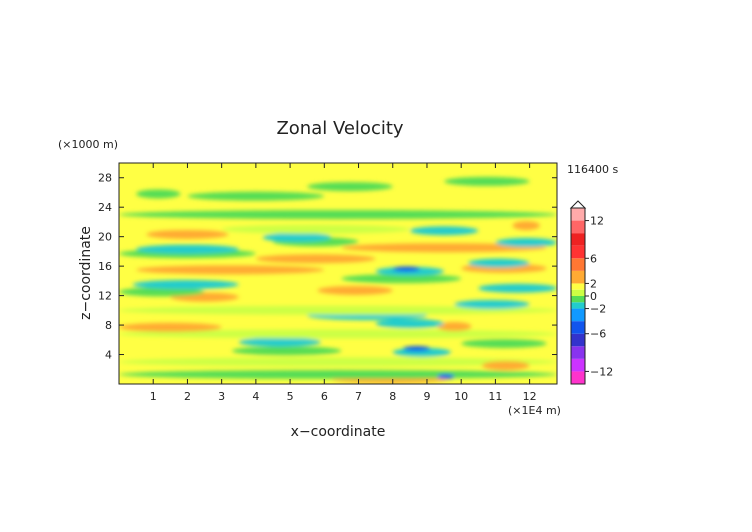 This screenshot has width=752, height=532. What do you see at coordinates (592, 169) in the screenshot?
I see `time-label: 116400 s` at bounding box center [592, 169].